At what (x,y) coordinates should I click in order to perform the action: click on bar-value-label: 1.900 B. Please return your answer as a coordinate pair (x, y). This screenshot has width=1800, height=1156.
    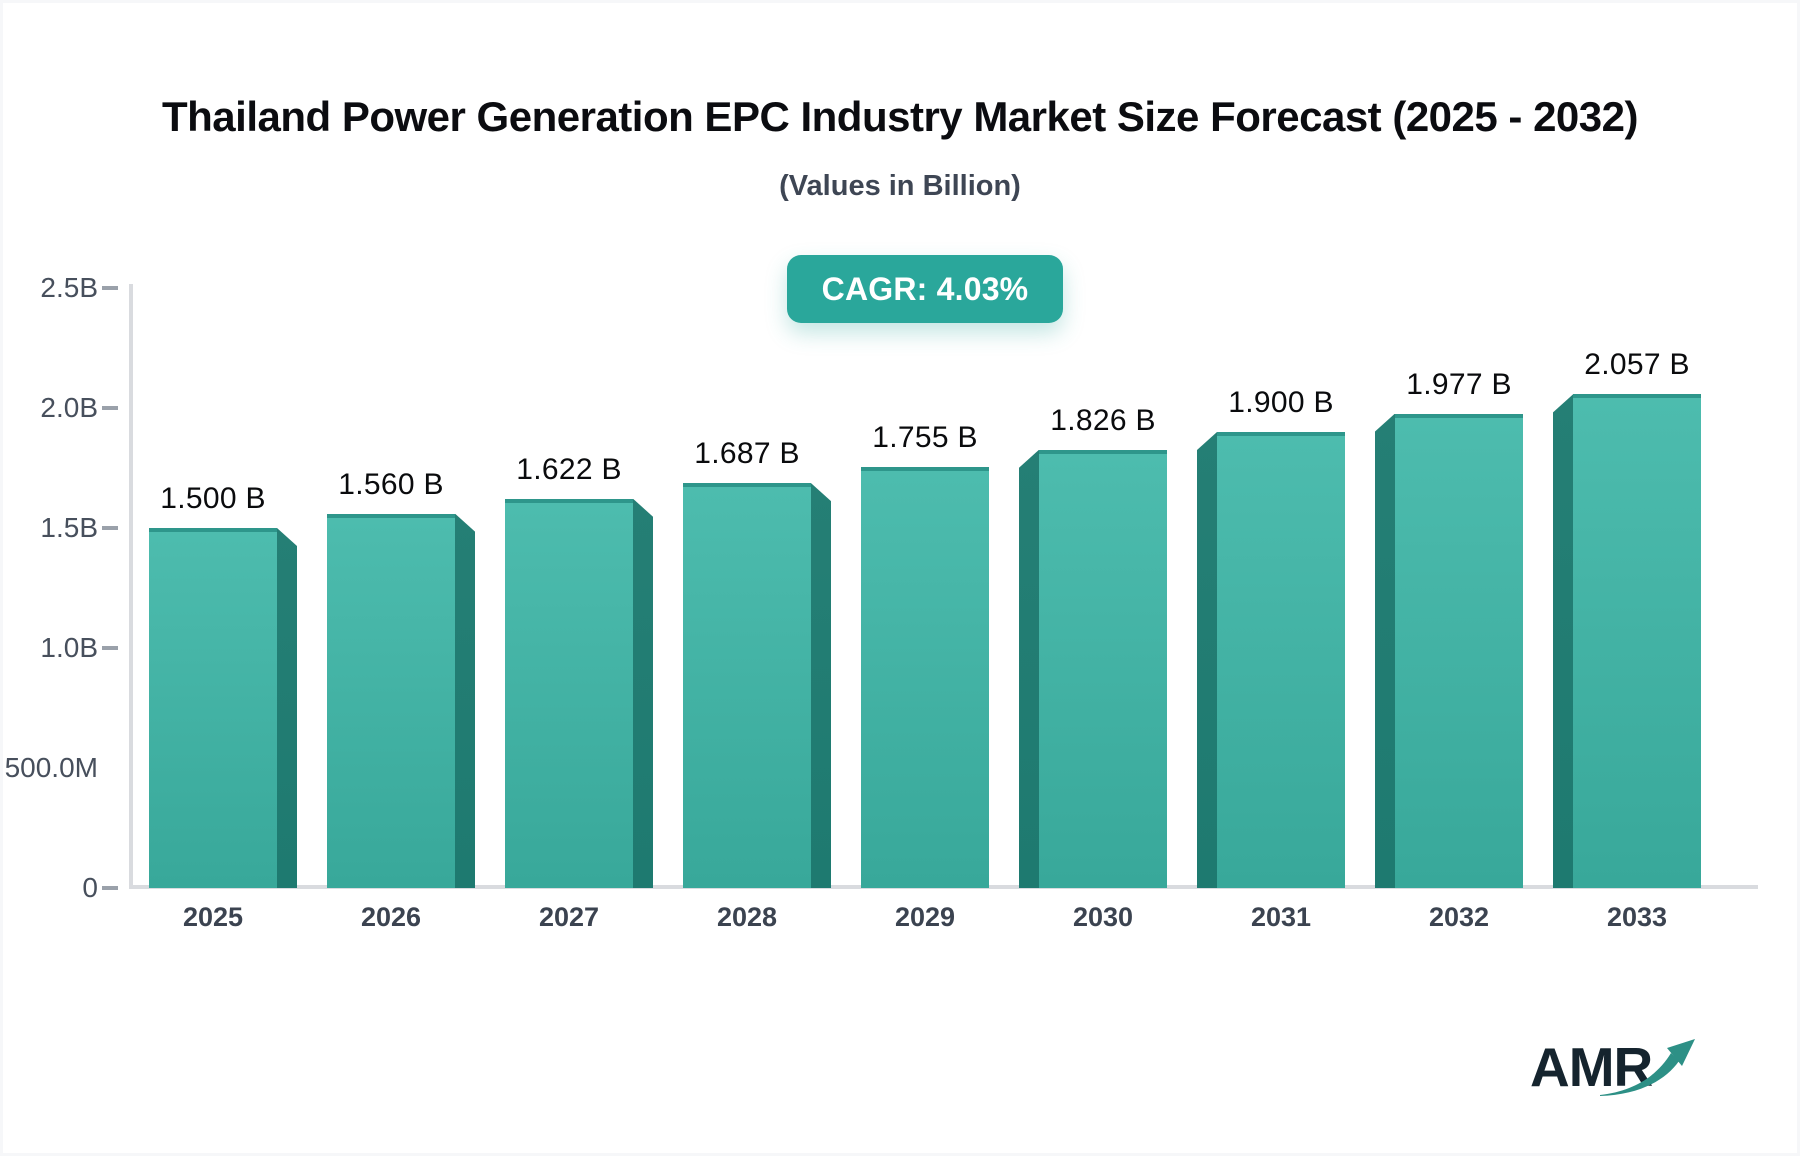
    Looking at the image, I should click on (1281, 402).